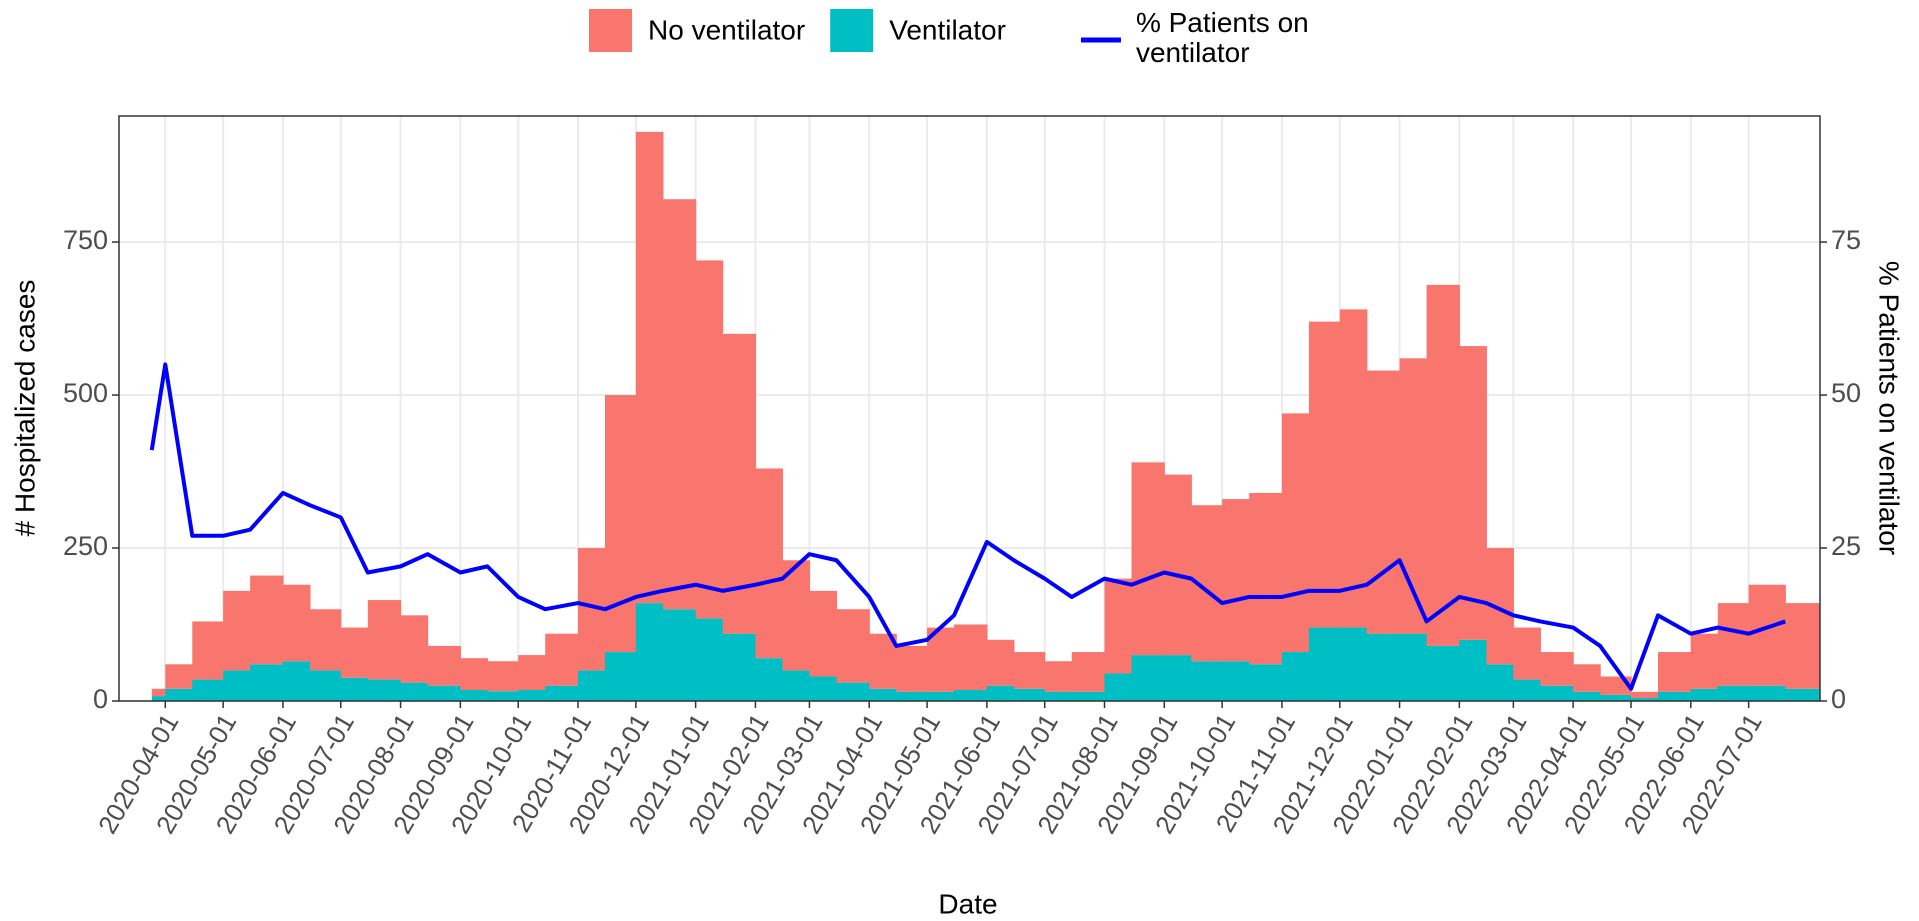 The image size is (1919, 921). I want to click on legend-label: % Patients on ventilator, so click(1222, 37).